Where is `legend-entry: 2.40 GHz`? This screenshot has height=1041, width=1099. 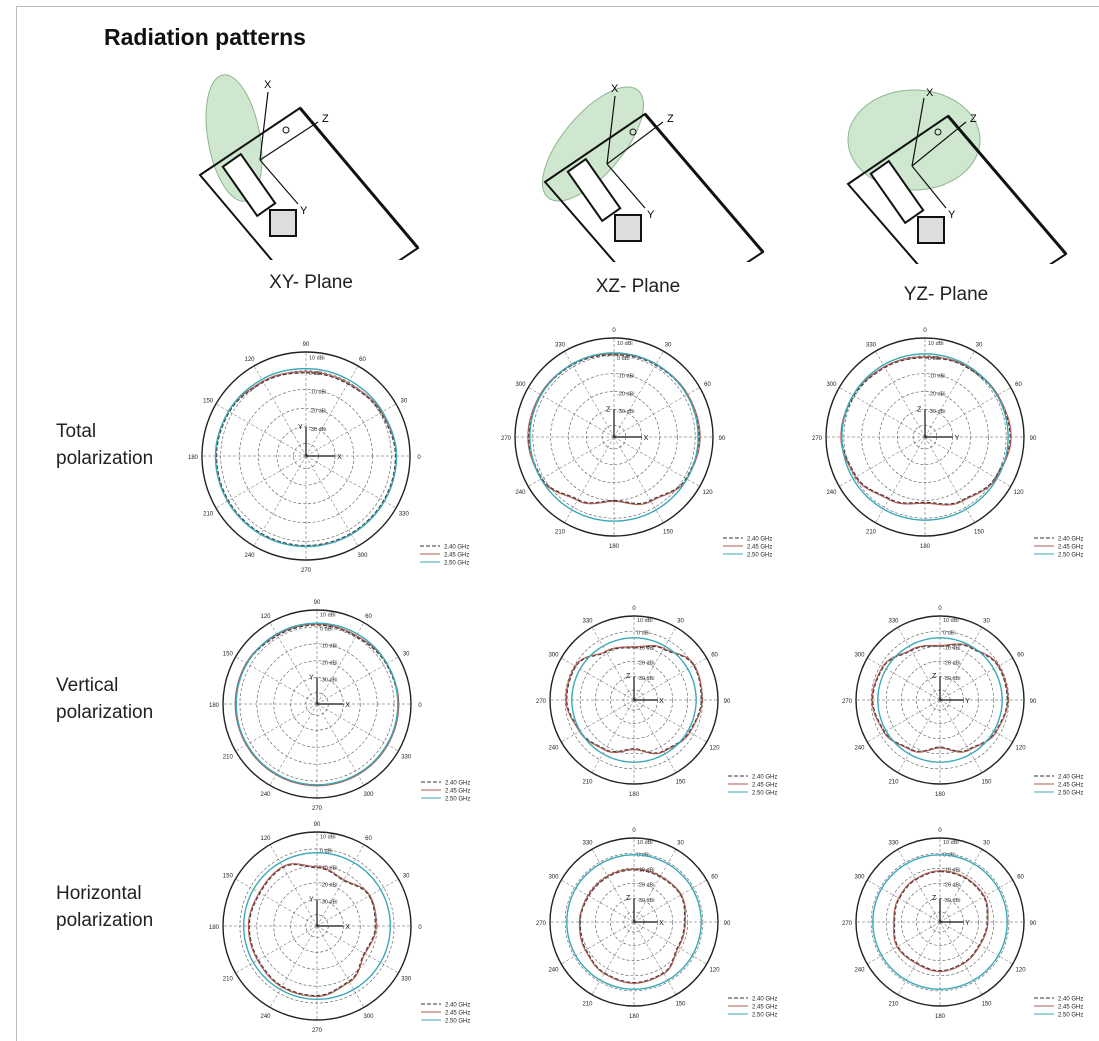 legend-entry: 2.40 GHz is located at coordinates (457, 784).